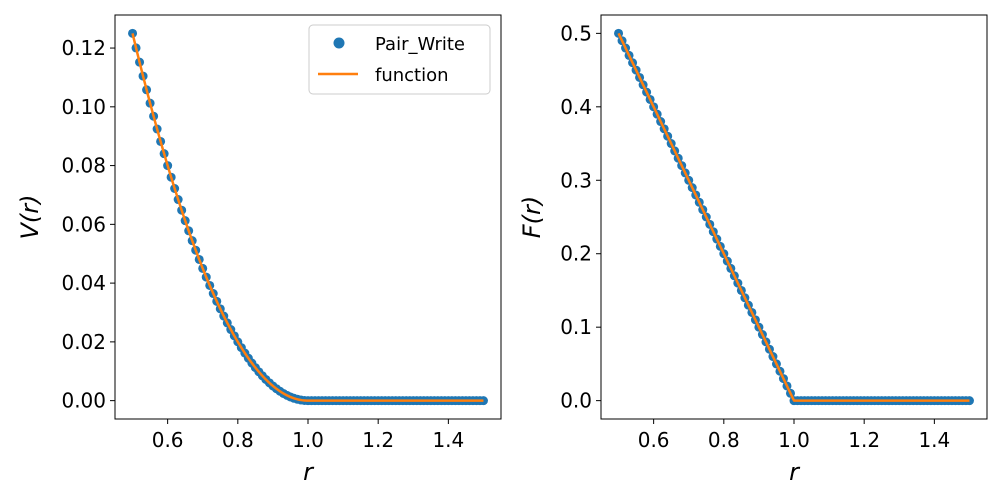 The width and height of the screenshot is (1000, 500). Describe the element at coordinates (580, 217) in the screenshot. I see `force-y-ticks: 0.0 0.1 0.2 0.3 0.4 0.5` at that location.